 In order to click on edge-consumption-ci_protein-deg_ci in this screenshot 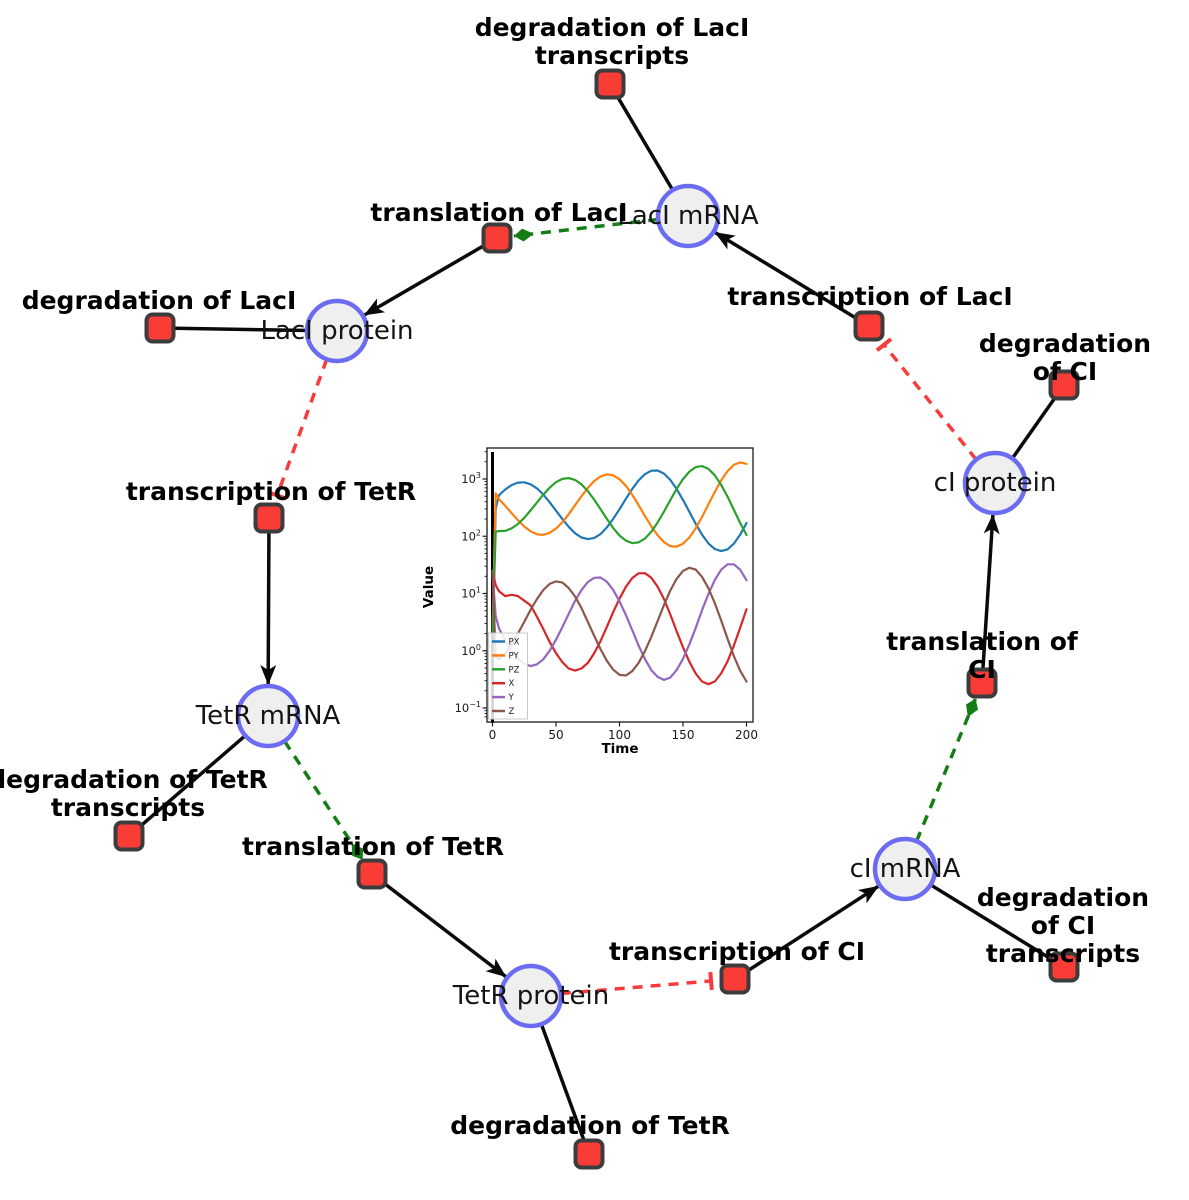, I will do `click(1033, 429)`.